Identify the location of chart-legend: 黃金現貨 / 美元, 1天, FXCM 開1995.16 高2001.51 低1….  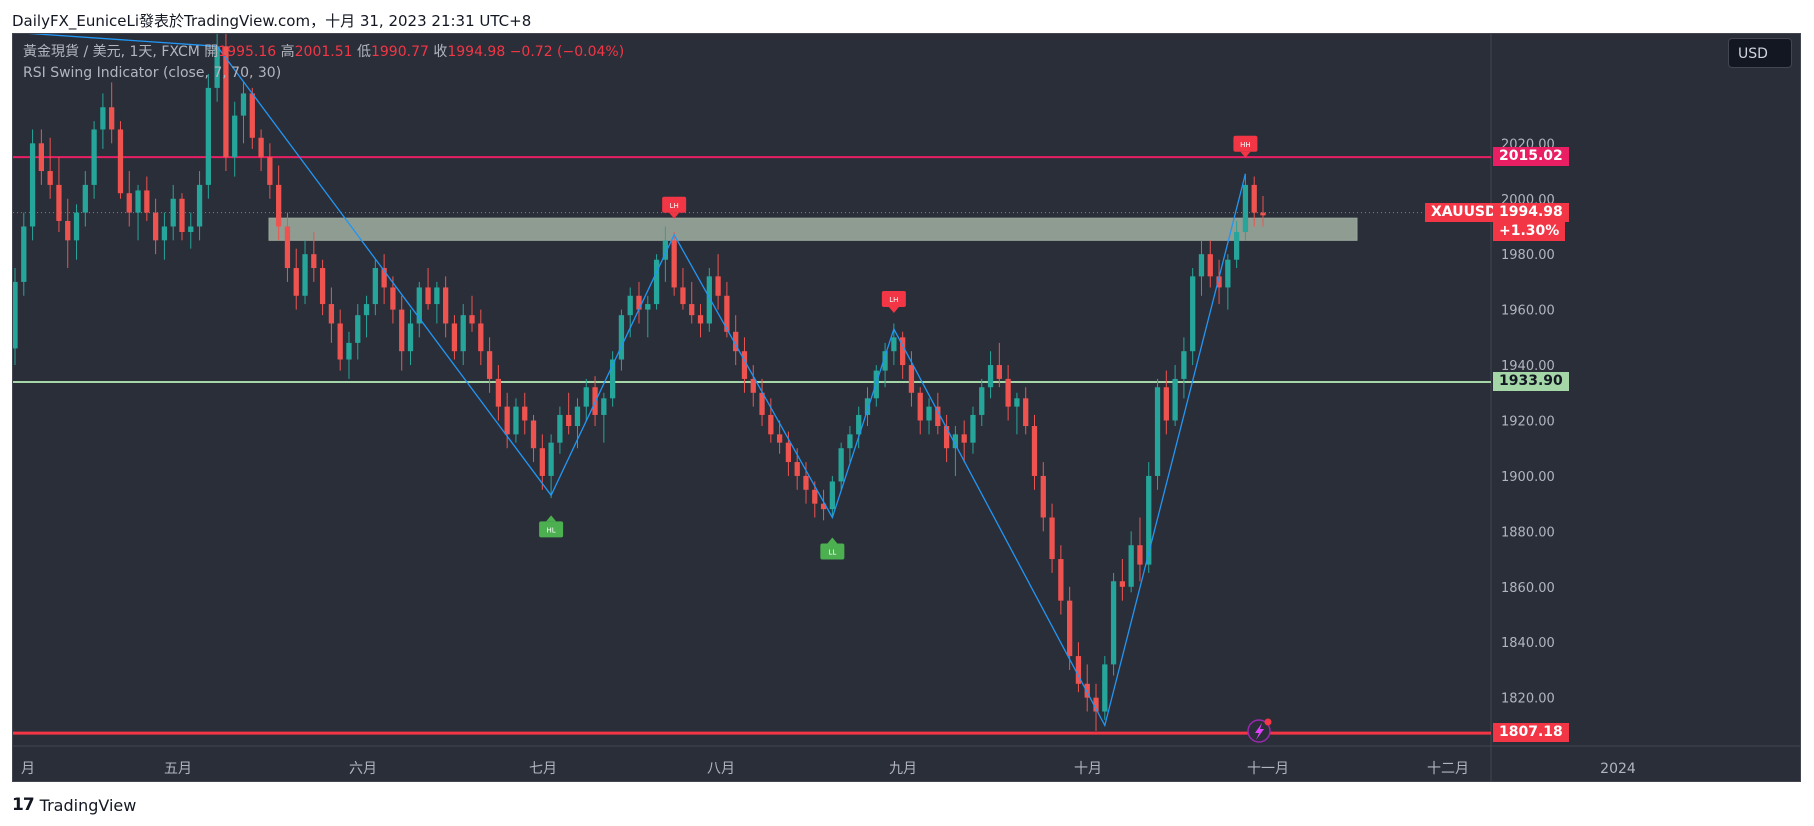
(323, 63).